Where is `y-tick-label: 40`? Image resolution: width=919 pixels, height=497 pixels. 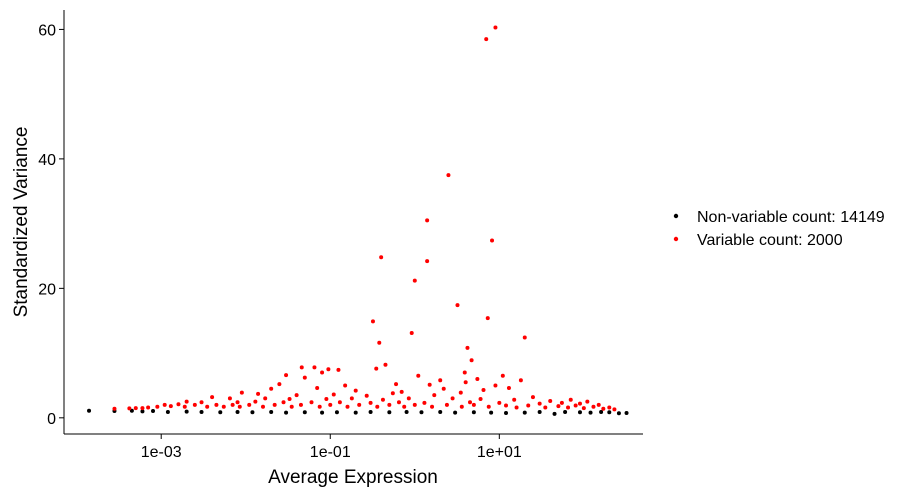 y-tick-label: 40 is located at coordinates (47, 160).